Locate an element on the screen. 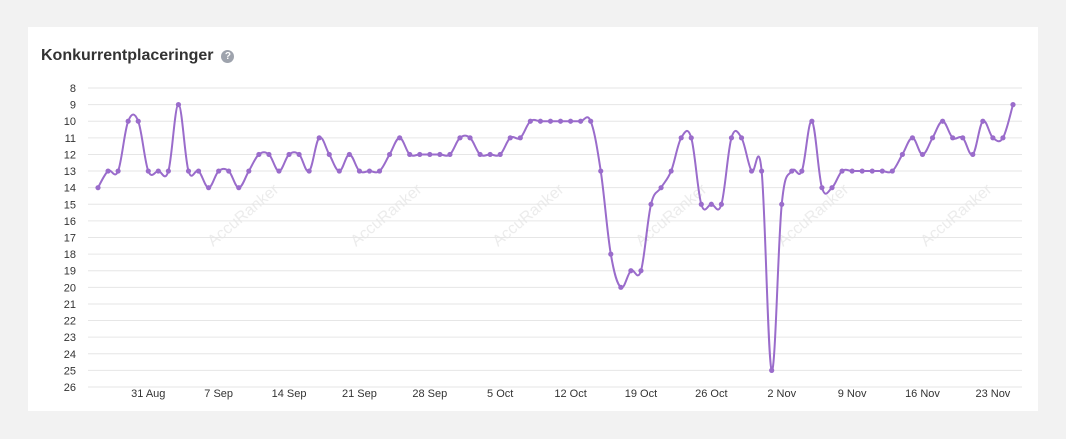 The image size is (1066, 439). y-tick-label-17: 17 is located at coordinates (70, 239).